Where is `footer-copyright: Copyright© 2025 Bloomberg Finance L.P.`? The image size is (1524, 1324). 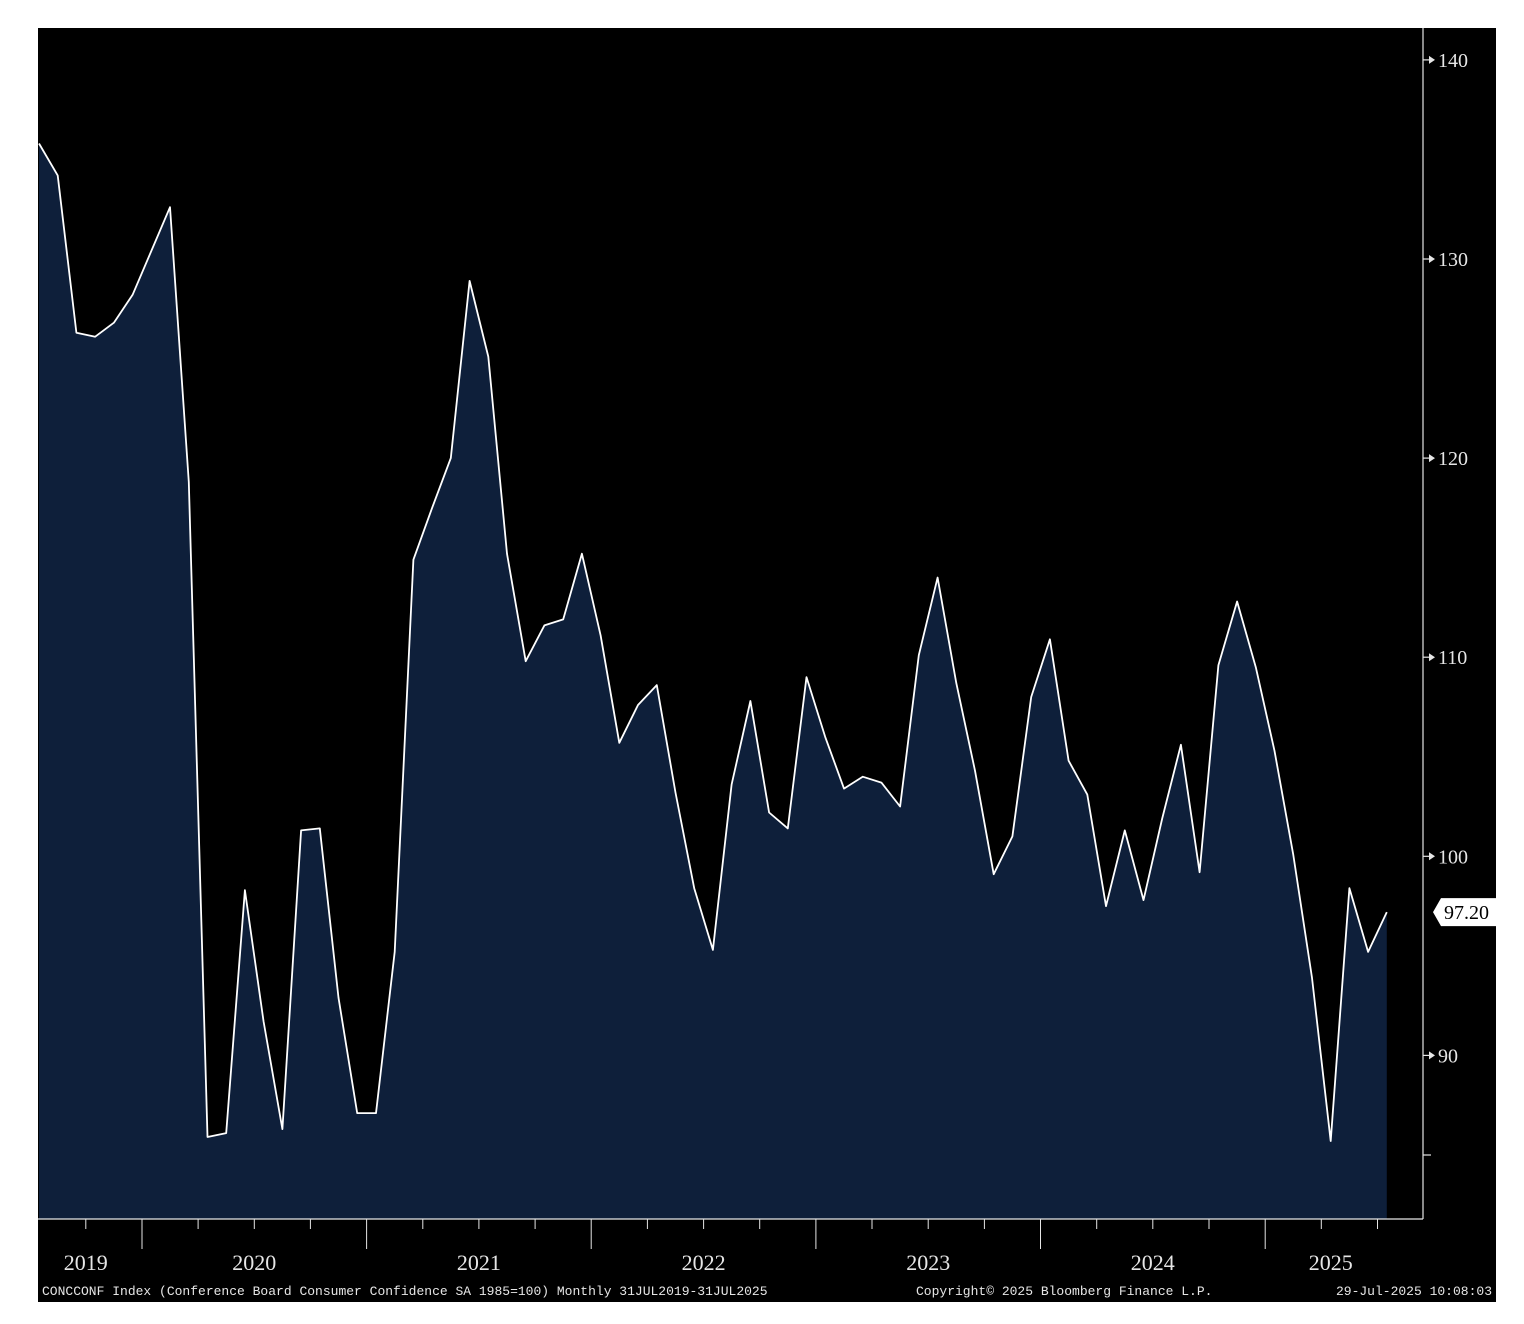
footer-copyright: Copyright© 2025 Bloomberg Finance L.P. is located at coordinates (1064, 1291).